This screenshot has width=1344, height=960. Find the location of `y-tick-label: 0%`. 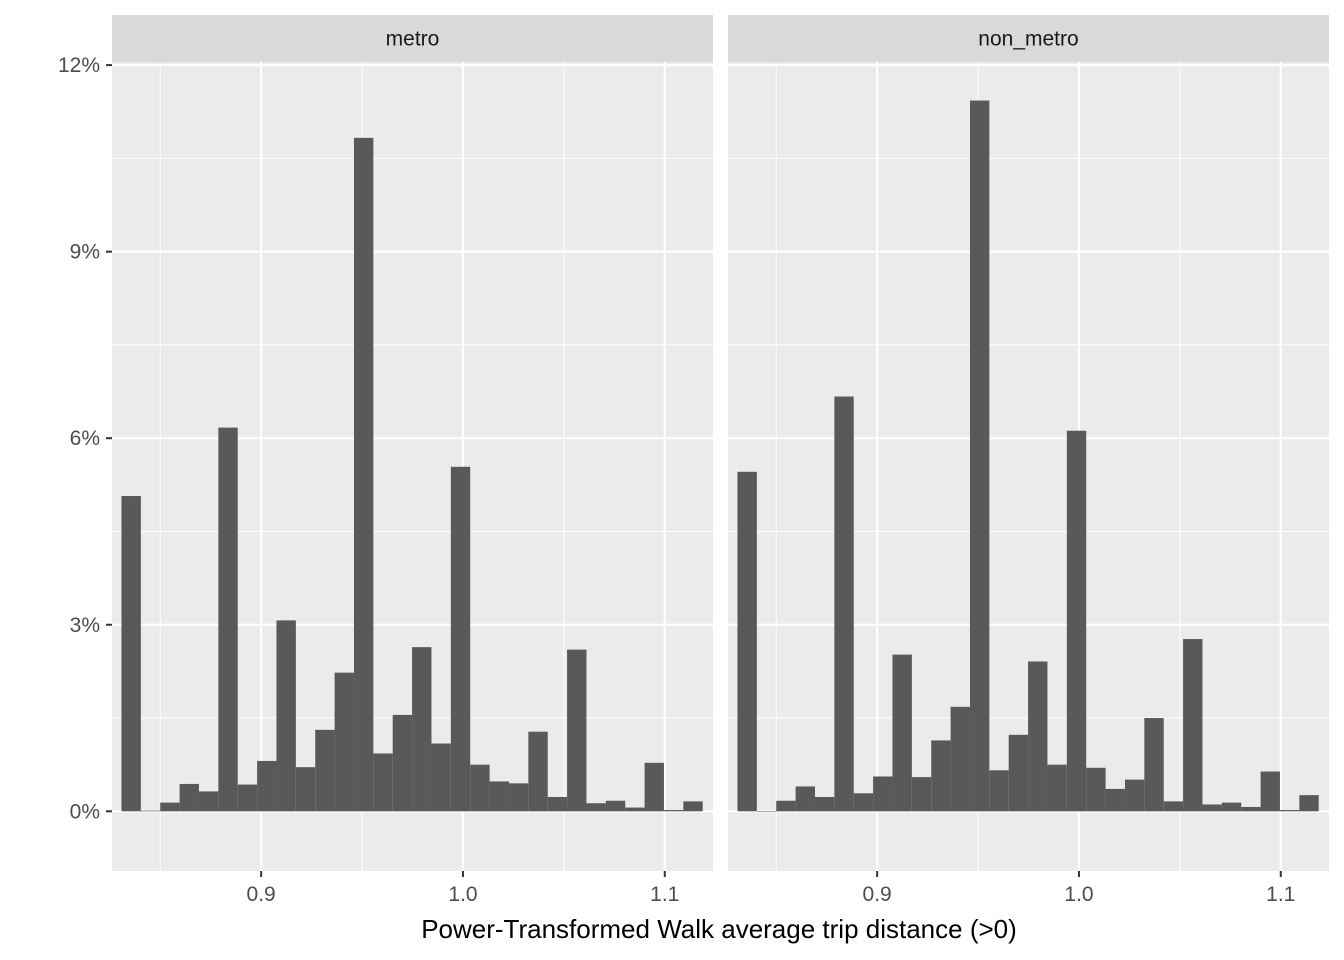

y-tick-label: 0% is located at coordinates (85, 811).